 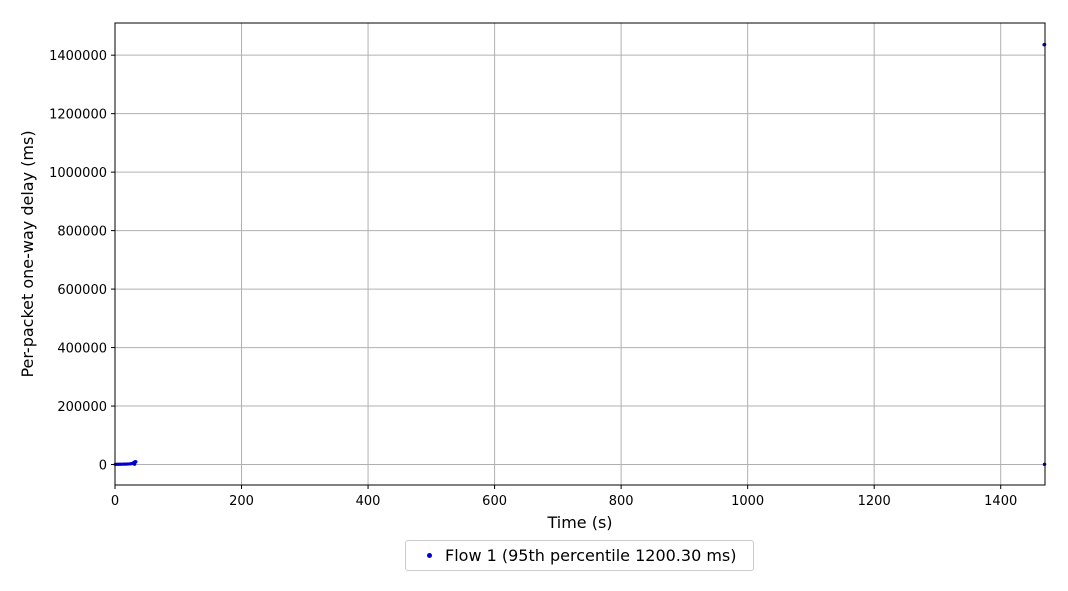 What do you see at coordinates (579, 522) in the screenshot?
I see `x-axis-label: Time (s)` at bounding box center [579, 522].